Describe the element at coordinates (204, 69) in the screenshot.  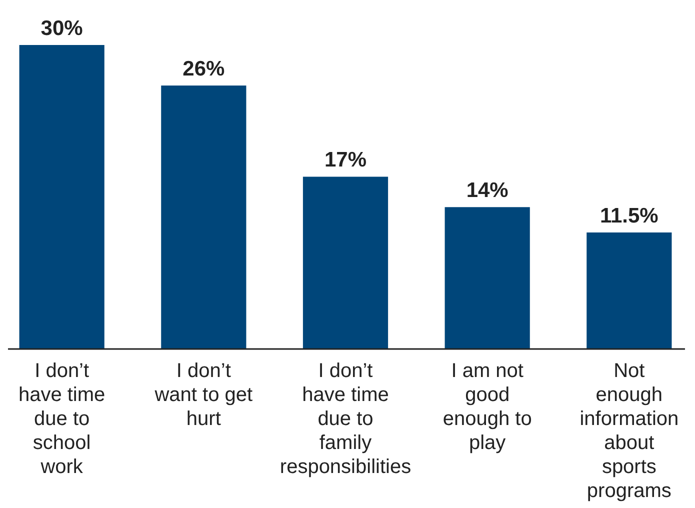
I see `data-label: 26%` at that location.